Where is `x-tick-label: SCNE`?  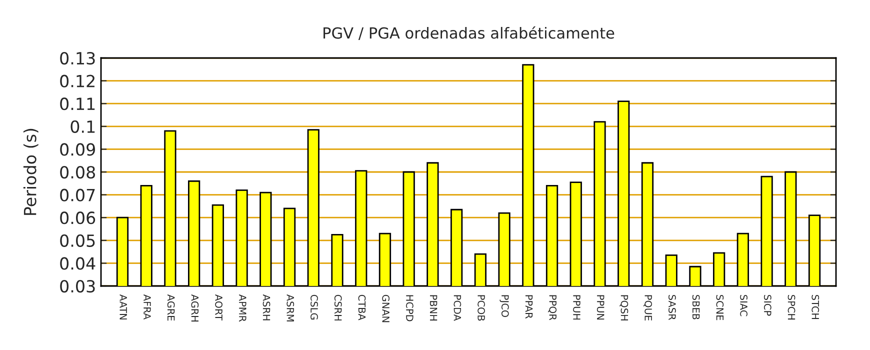
x-tick-label: SCNE is located at coordinates (720, 307).